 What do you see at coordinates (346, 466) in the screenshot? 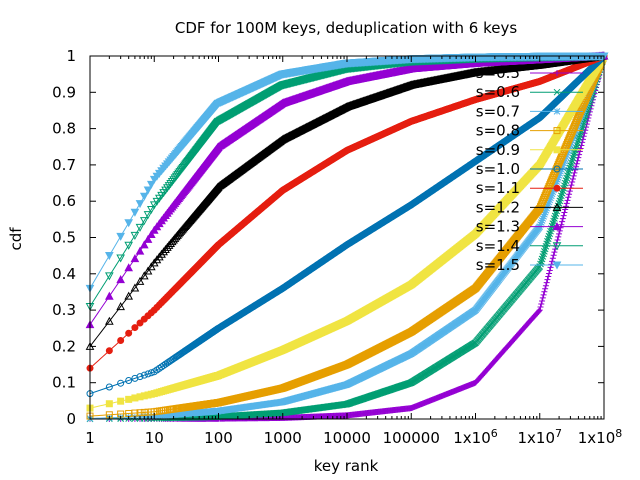
I see `x-axis-label: key rank` at bounding box center [346, 466].